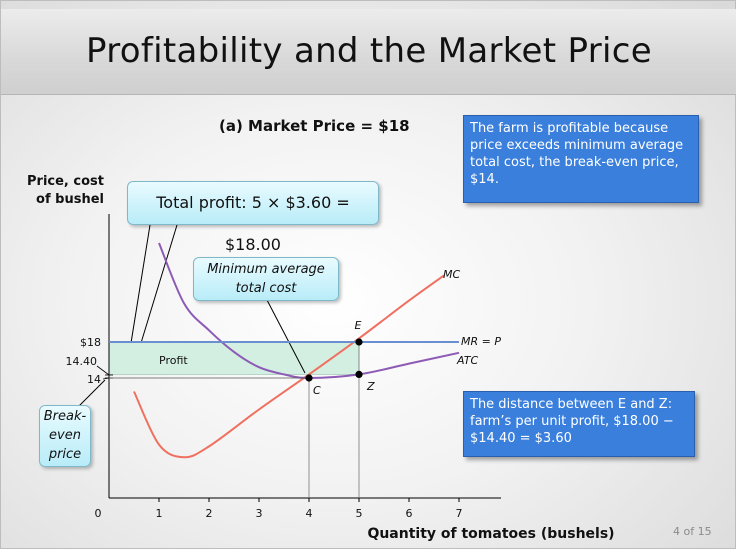  Describe the element at coordinates (65, 181) in the screenshot. I see `y-axis-label: Price, cost` at that location.